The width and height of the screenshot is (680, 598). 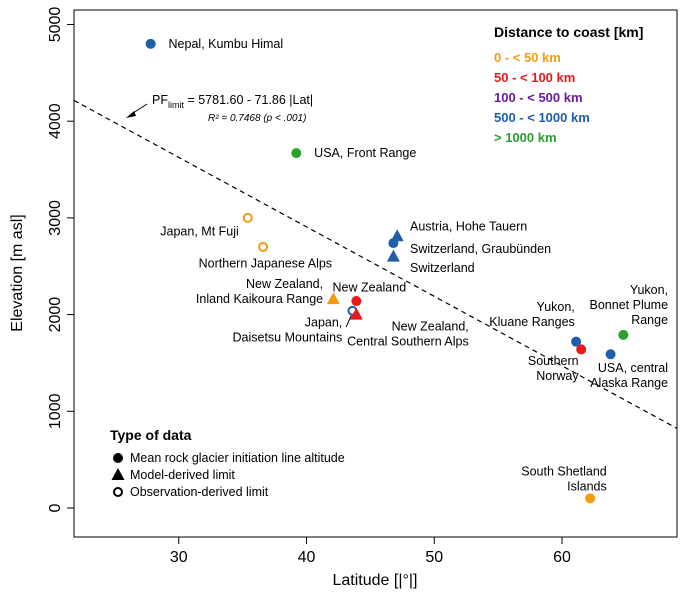 What do you see at coordinates (434, 557) in the screenshot?
I see `x-tick-label: 50` at bounding box center [434, 557].